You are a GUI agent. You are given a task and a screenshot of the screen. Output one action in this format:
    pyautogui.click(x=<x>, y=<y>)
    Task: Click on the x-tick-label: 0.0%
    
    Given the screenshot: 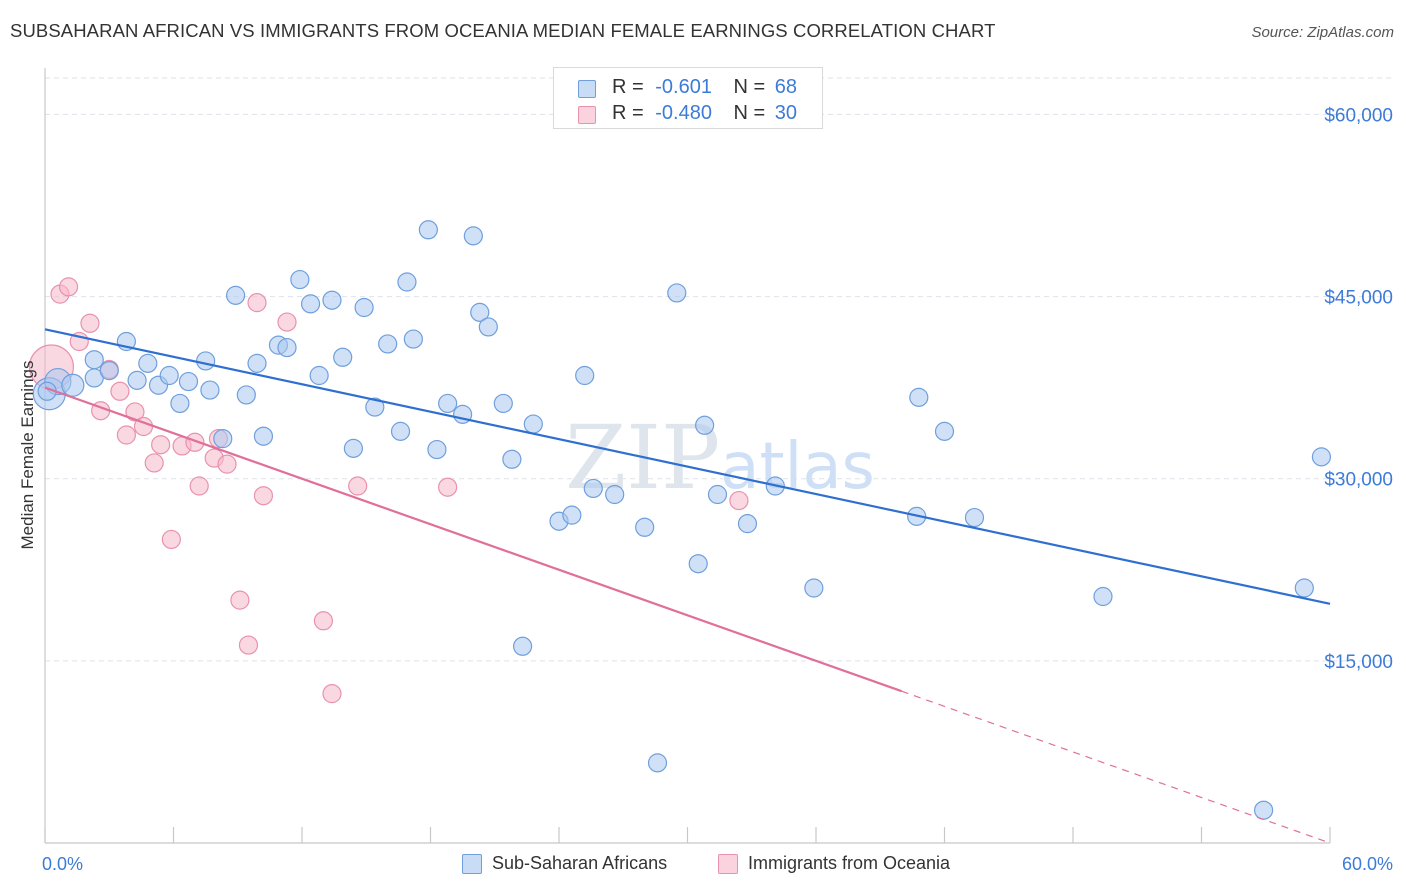 What is the action you would take?
    pyautogui.click(x=62, y=864)
    